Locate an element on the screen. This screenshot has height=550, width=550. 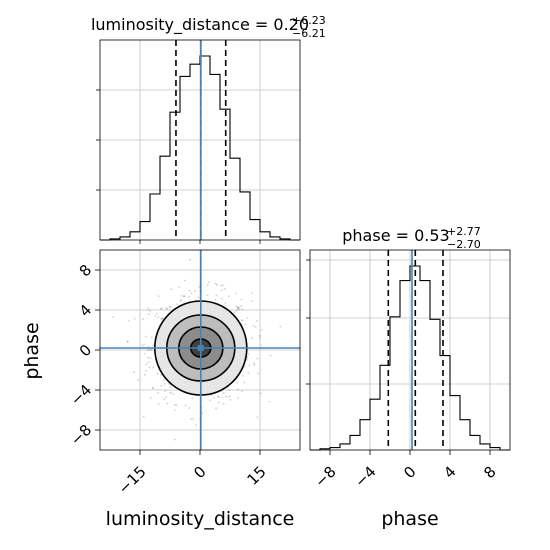
panel-top-left is located at coordinates (198, 141).